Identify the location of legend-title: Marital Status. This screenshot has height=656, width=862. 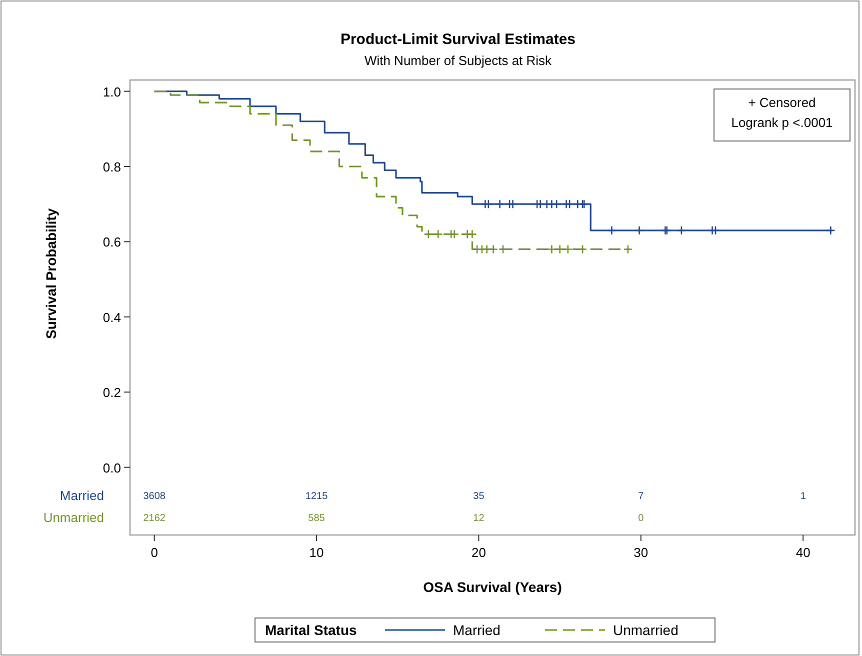
(311, 630).